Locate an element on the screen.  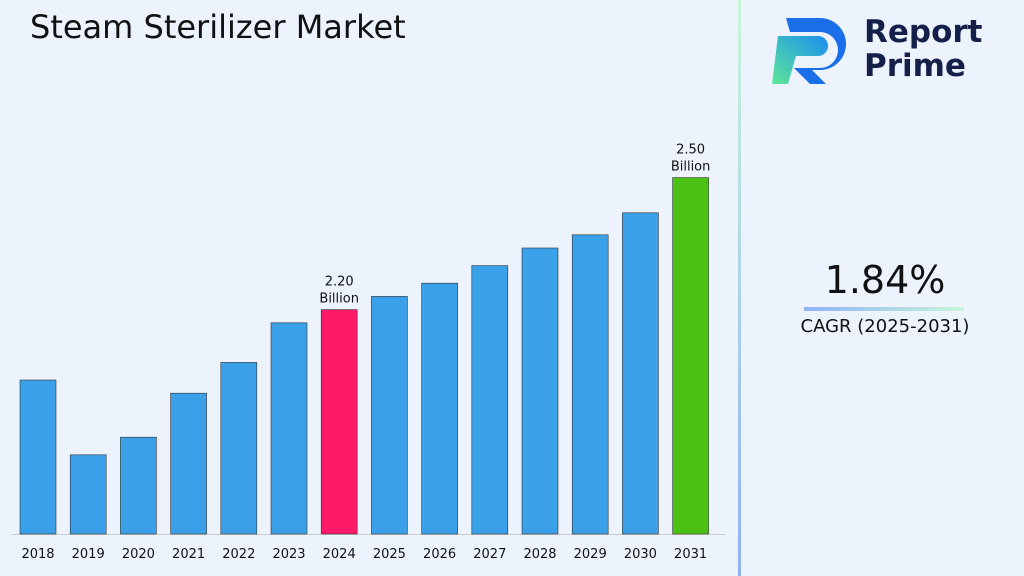
report-prime-logo-icon is located at coordinates (809, 51).